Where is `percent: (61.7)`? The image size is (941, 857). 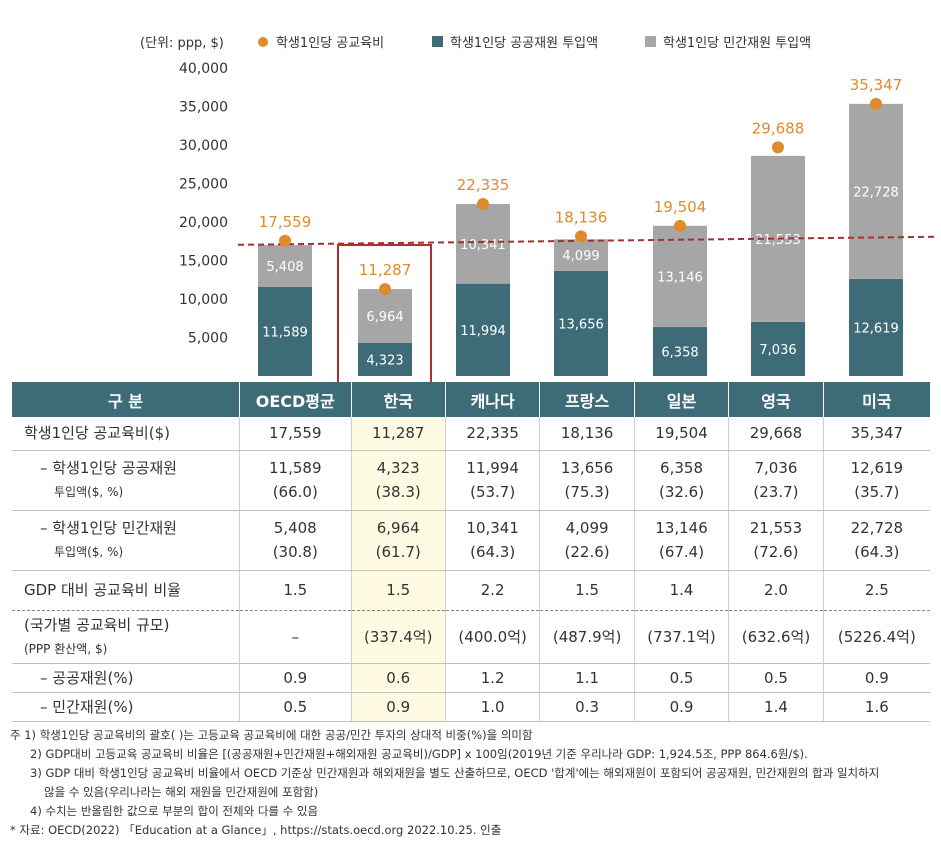 percent: (61.7) is located at coordinates (398, 552).